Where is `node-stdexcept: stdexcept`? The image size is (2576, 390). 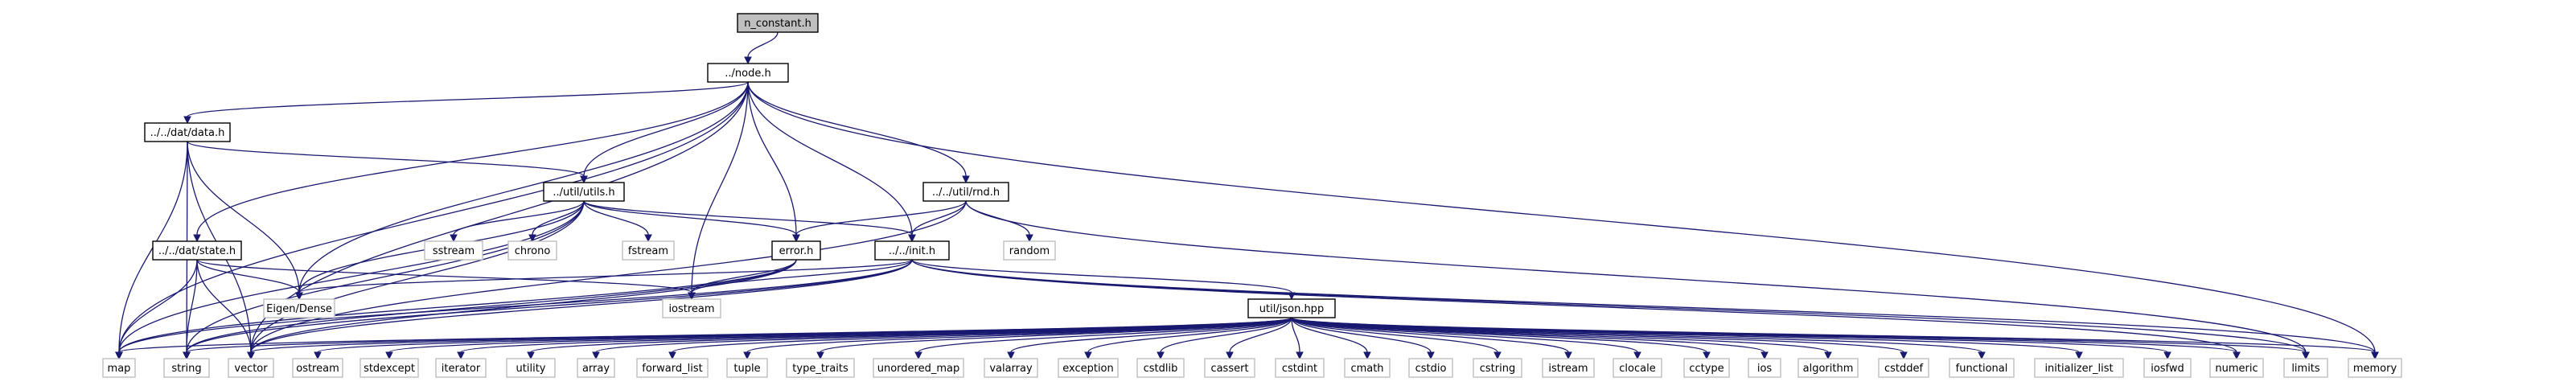
node-stdexcept: stdexcept is located at coordinates (389, 368).